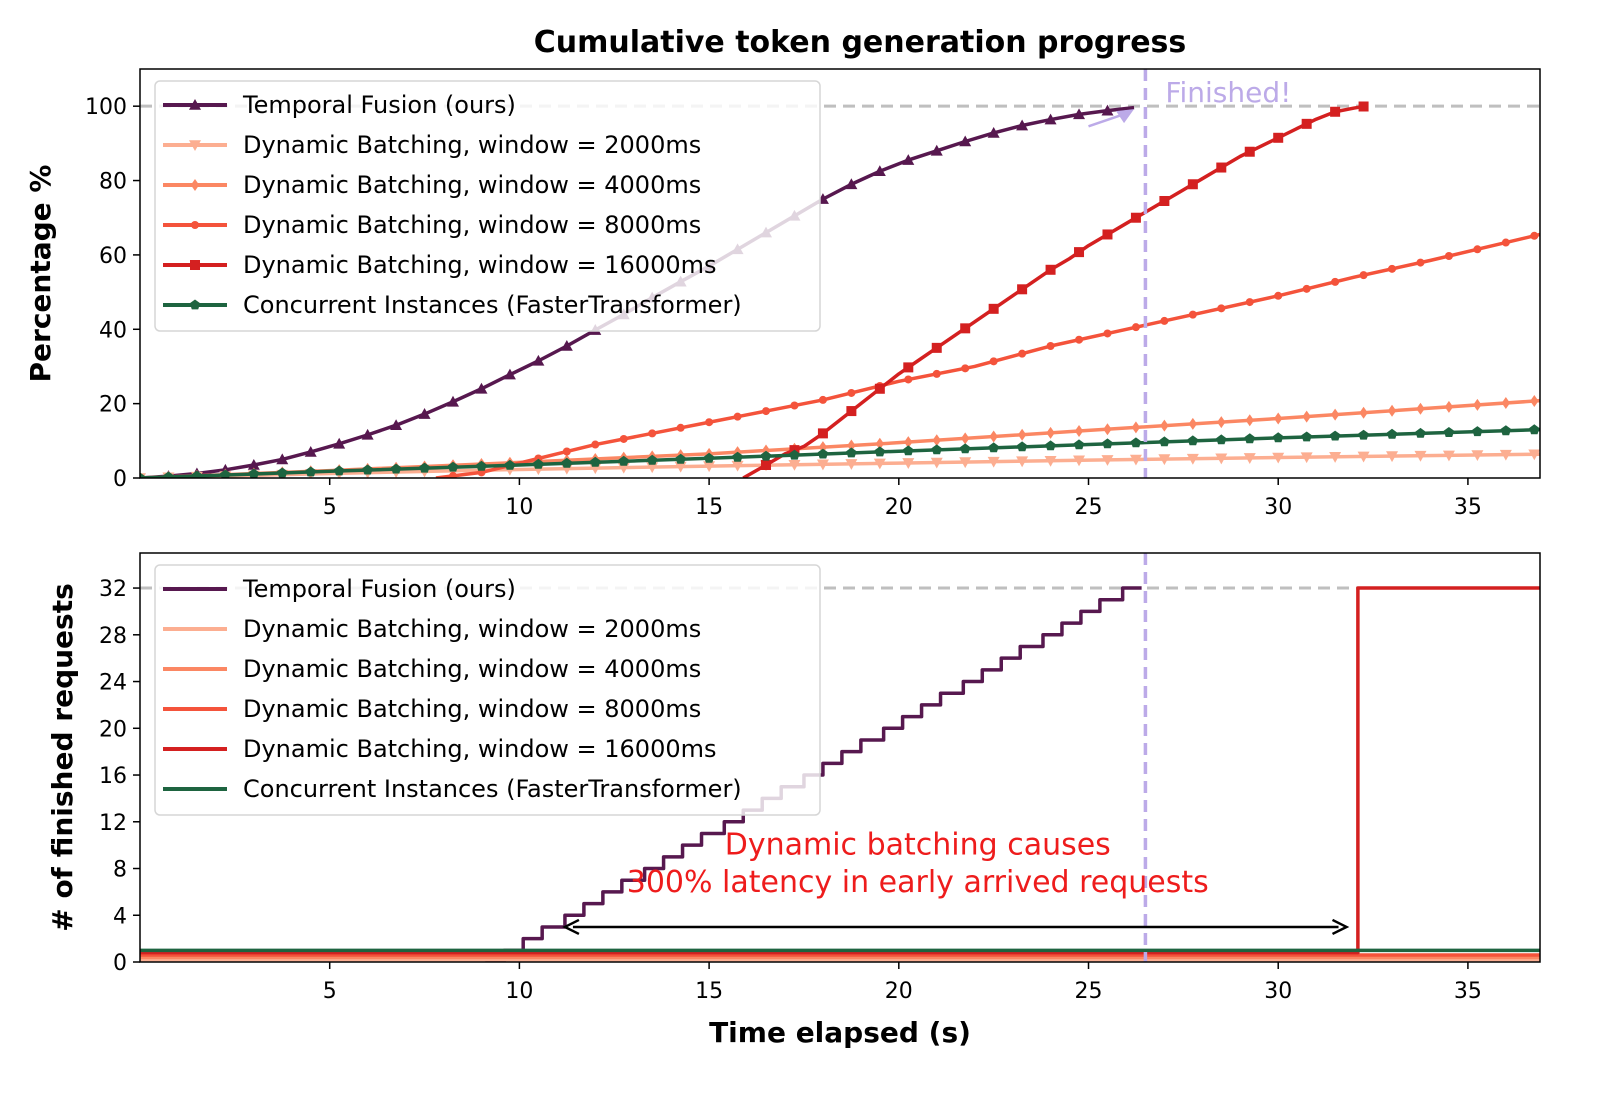  Describe the element at coordinates (472, 185) in the screenshot. I see `legend-label: Dynamic Batching, window = 4000ms` at that location.